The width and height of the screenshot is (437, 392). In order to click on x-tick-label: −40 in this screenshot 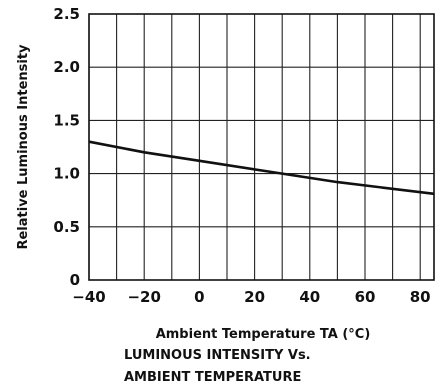, I will do `click(88, 297)`.